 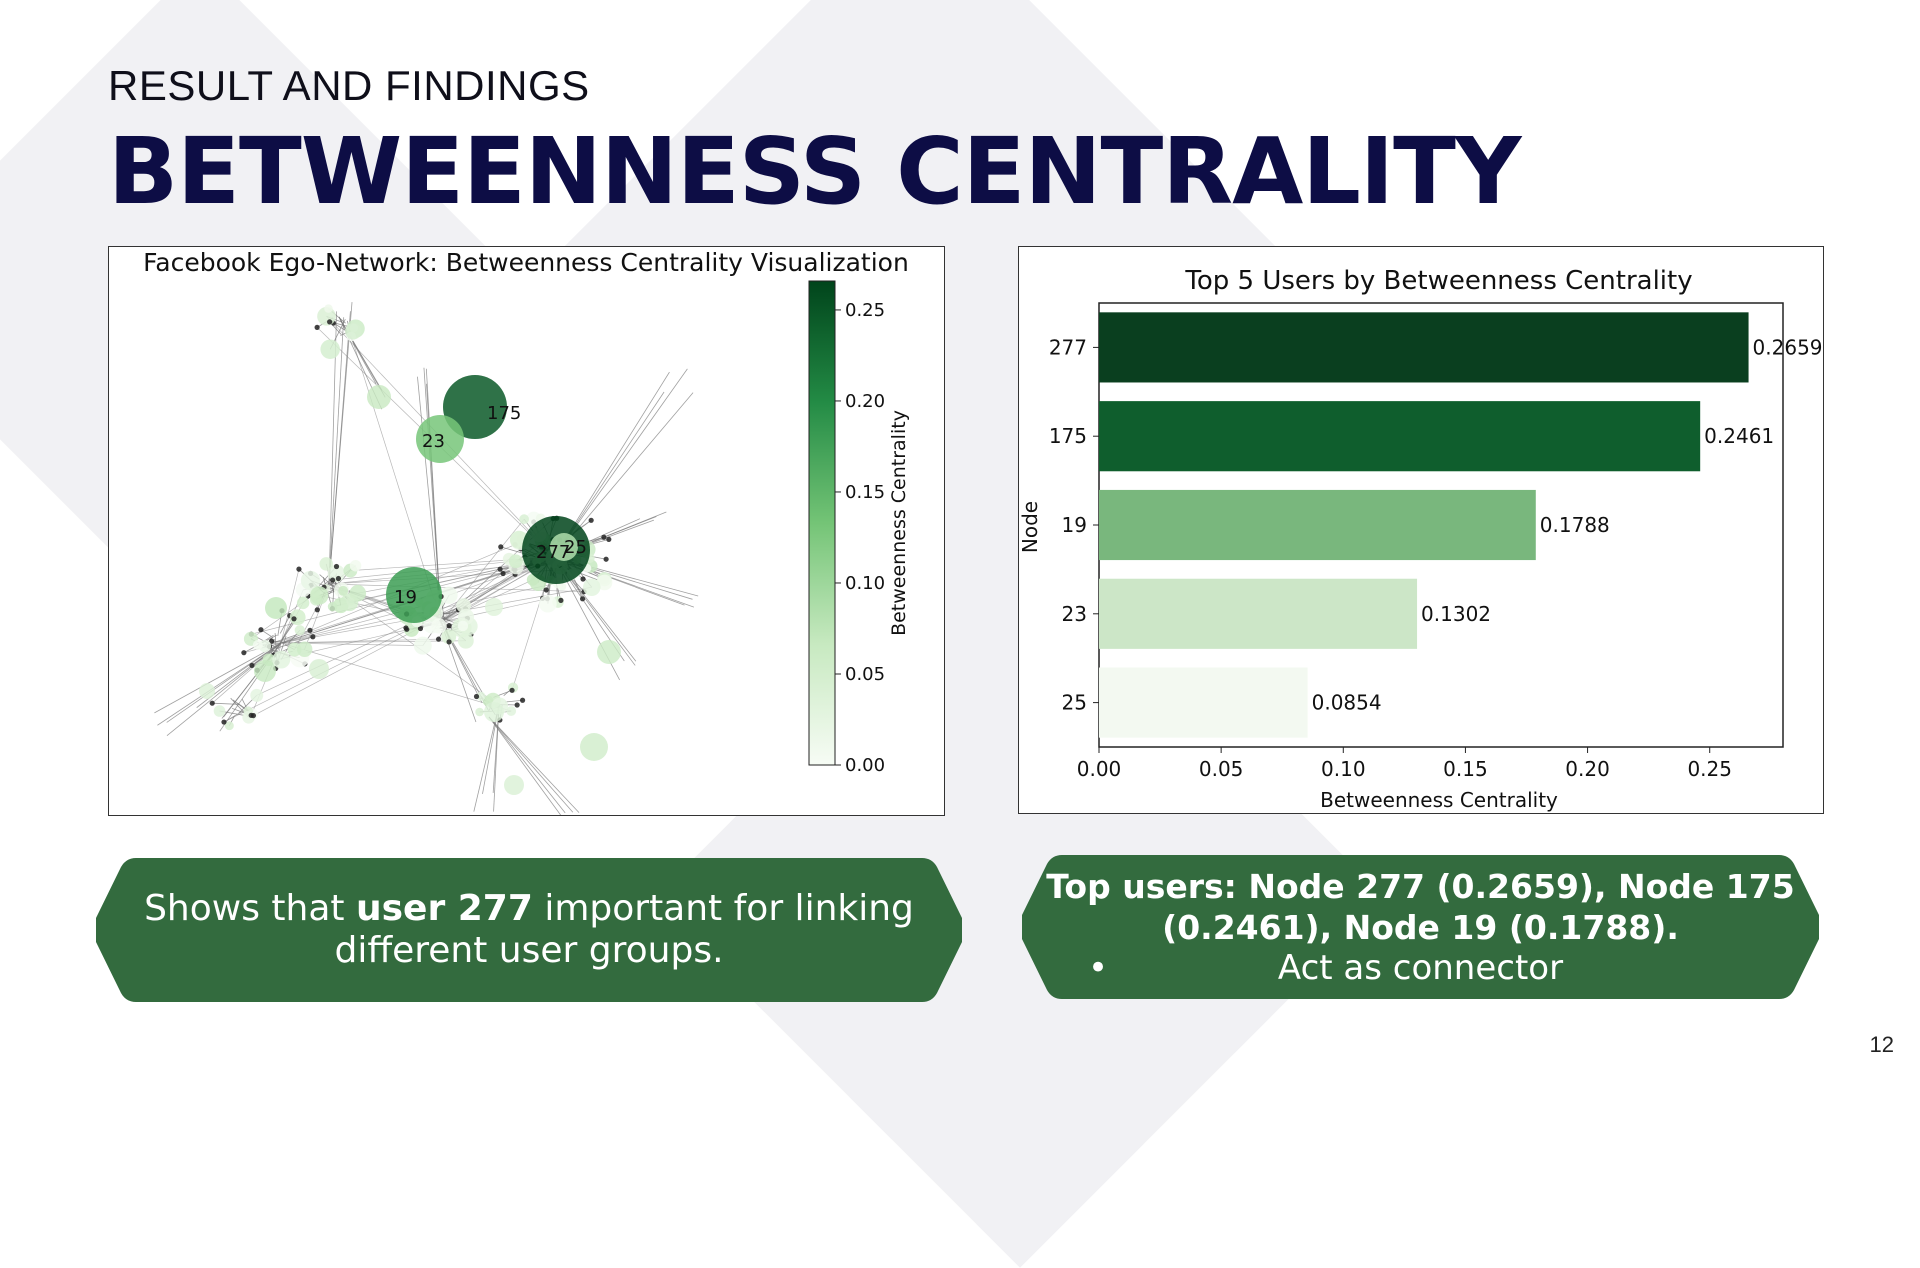 I want to click on callout-right-line2: (0.2461), Node 19 (0.1788)., so click(x=1420, y=927).